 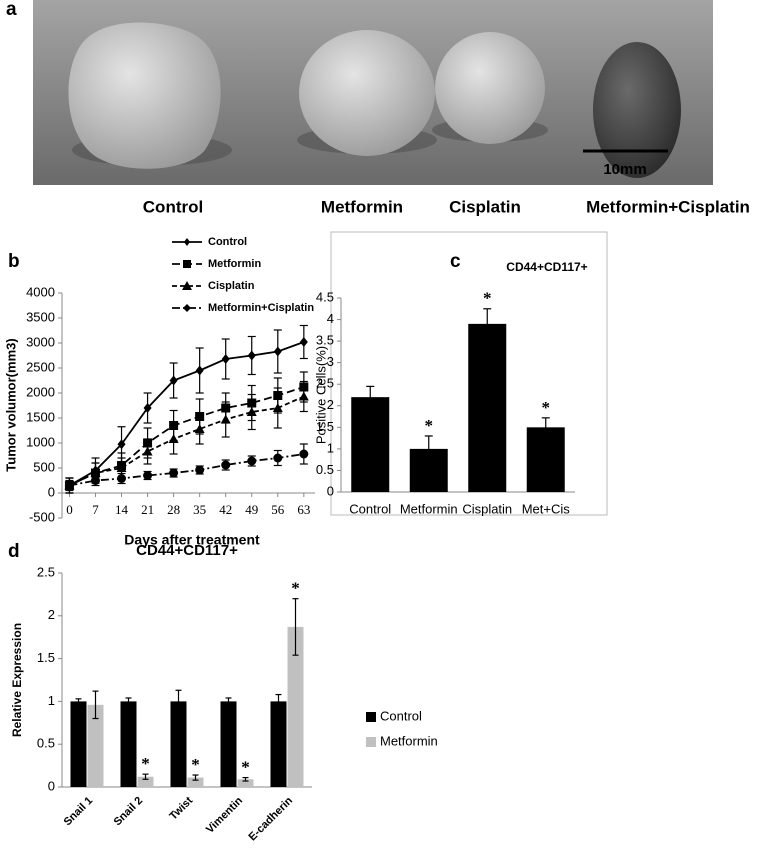 I want to click on panel-label: a, so click(x=11, y=10).